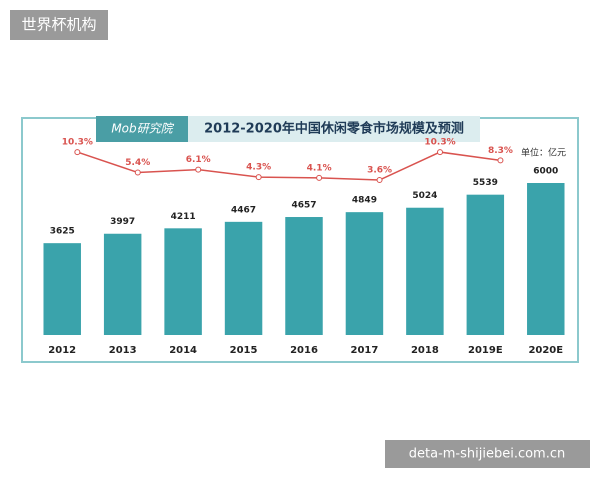 The image size is (600, 480). What do you see at coordinates (243, 210) in the screenshot?
I see `bar-value-label: 4467` at bounding box center [243, 210].